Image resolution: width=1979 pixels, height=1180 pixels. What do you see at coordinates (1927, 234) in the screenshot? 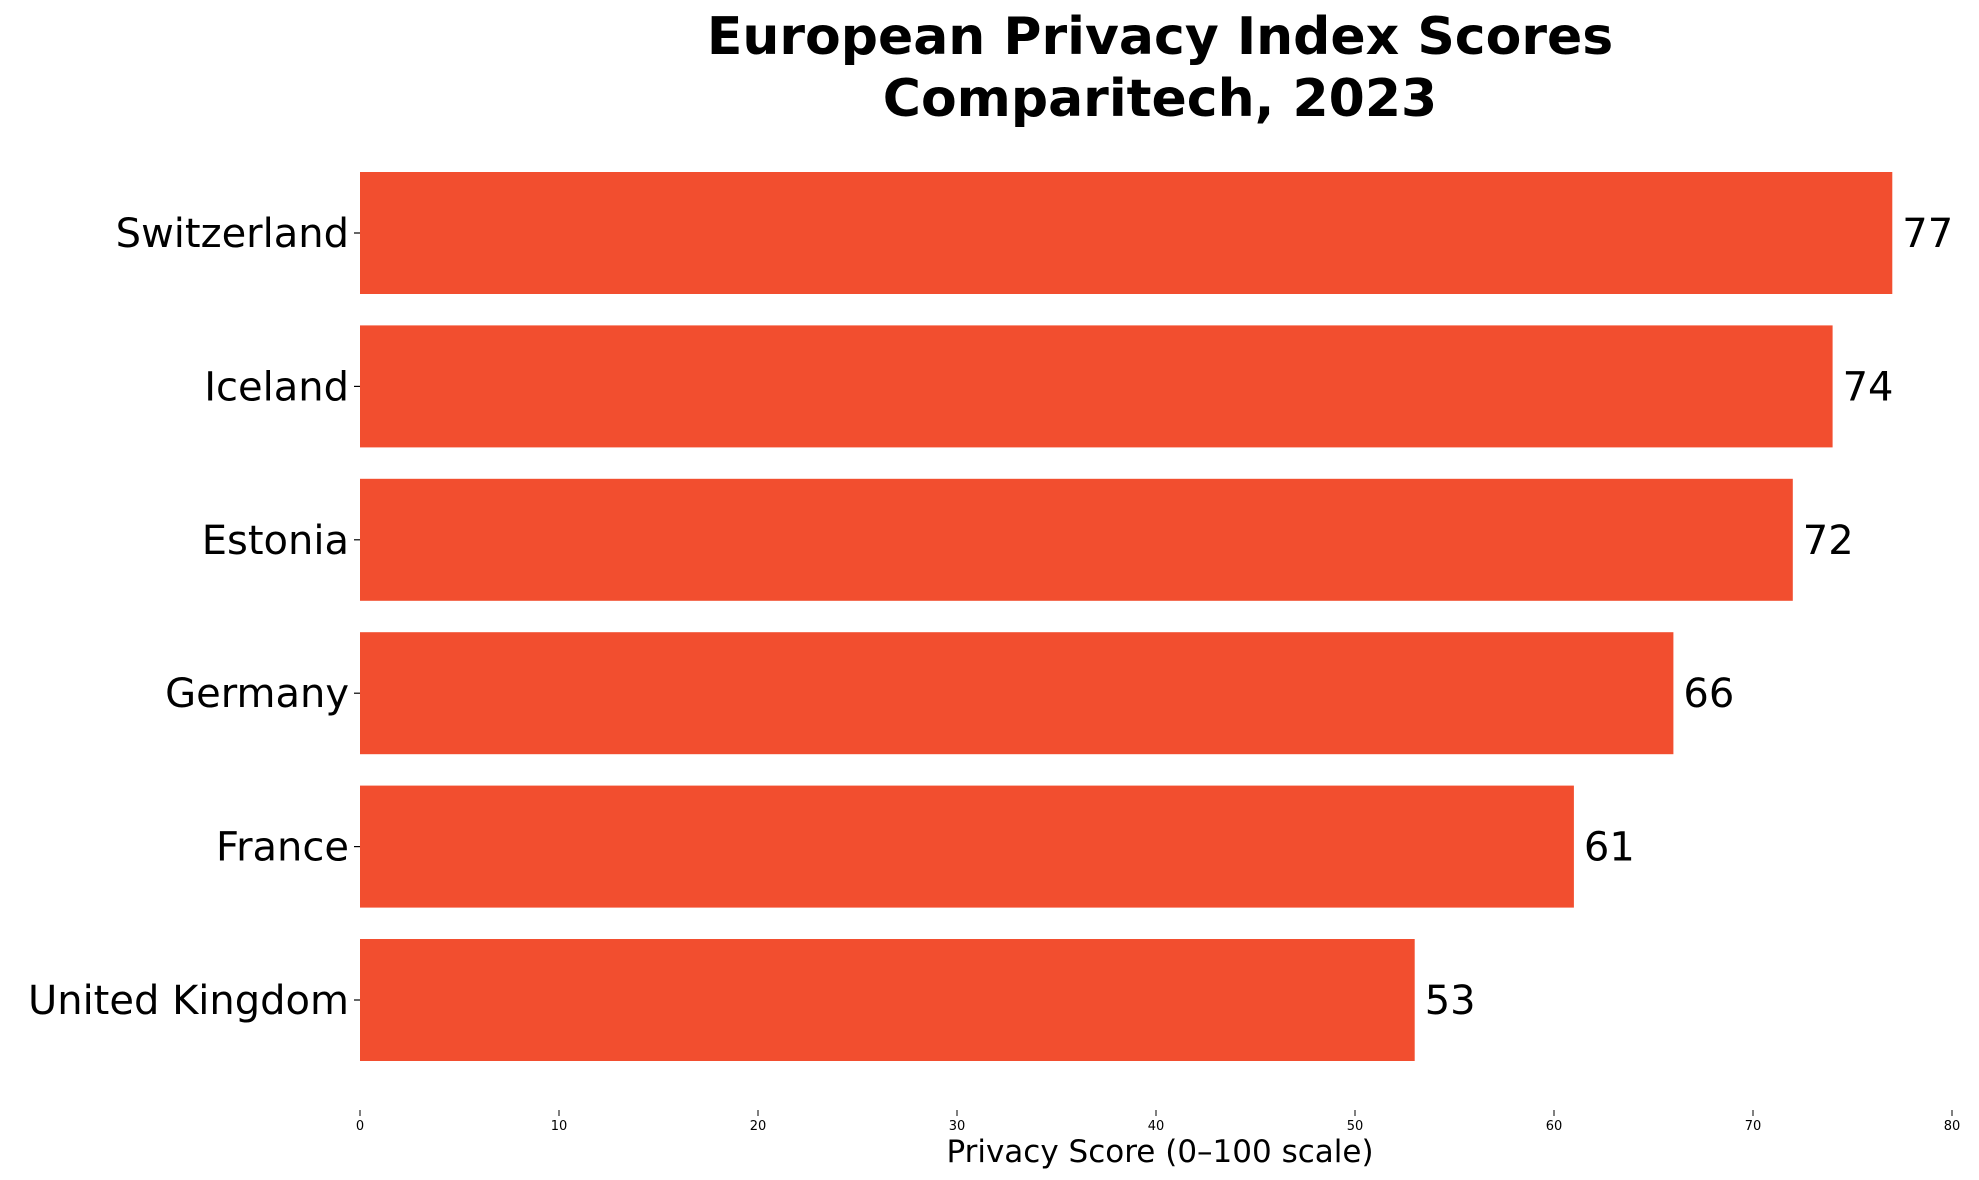
I see `value-label: 77` at bounding box center [1927, 234].